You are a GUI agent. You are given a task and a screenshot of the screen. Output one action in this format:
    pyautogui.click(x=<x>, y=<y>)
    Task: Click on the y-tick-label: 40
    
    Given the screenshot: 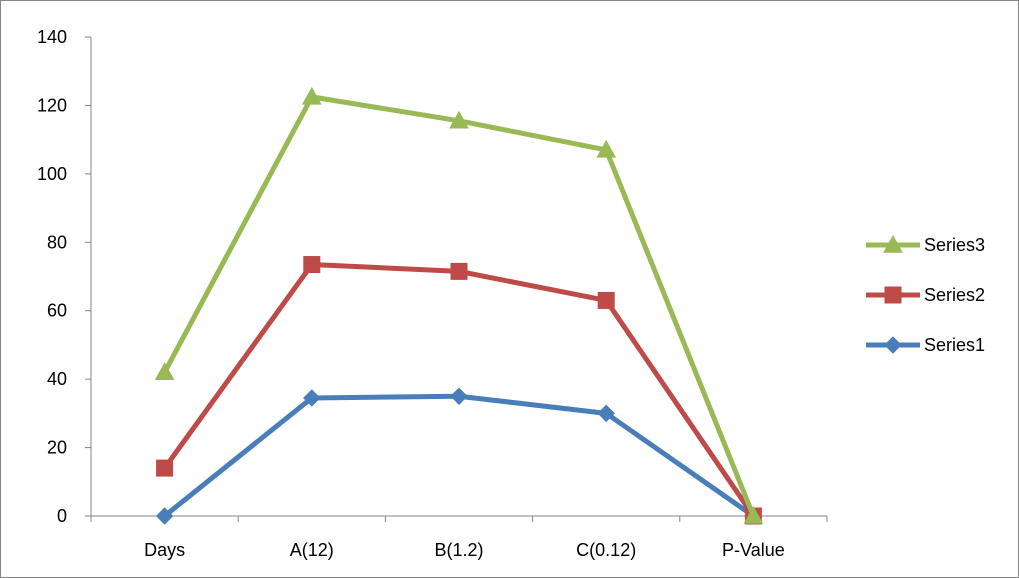 What is the action you would take?
    pyautogui.click(x=57, y=379)
    